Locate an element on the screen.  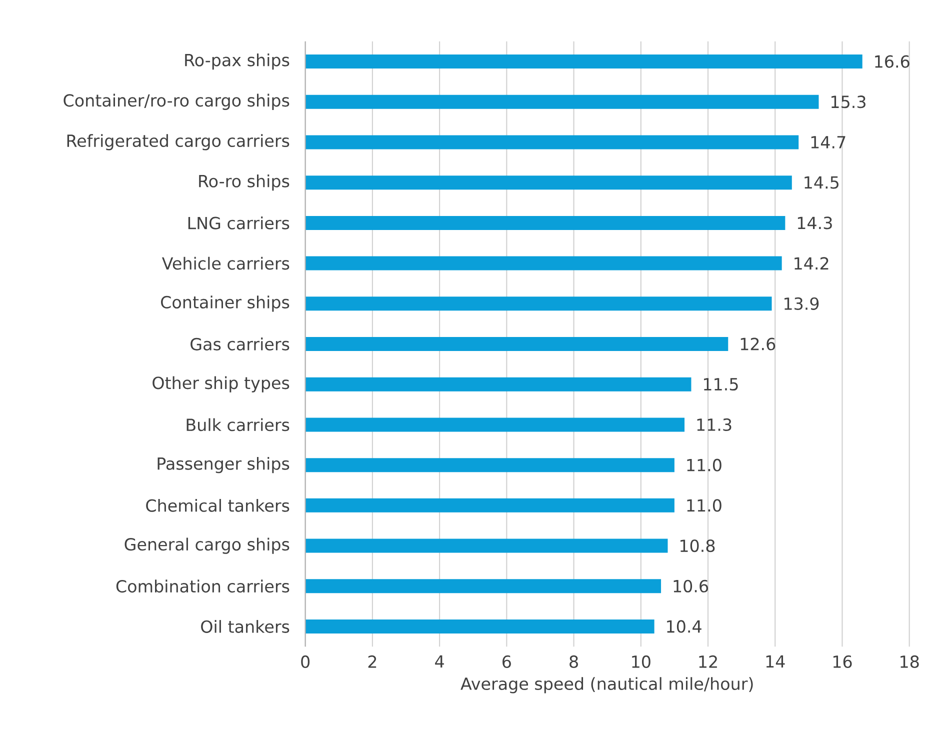
y-tick-label: Bulk carriers is located at coordinates (238, 425).